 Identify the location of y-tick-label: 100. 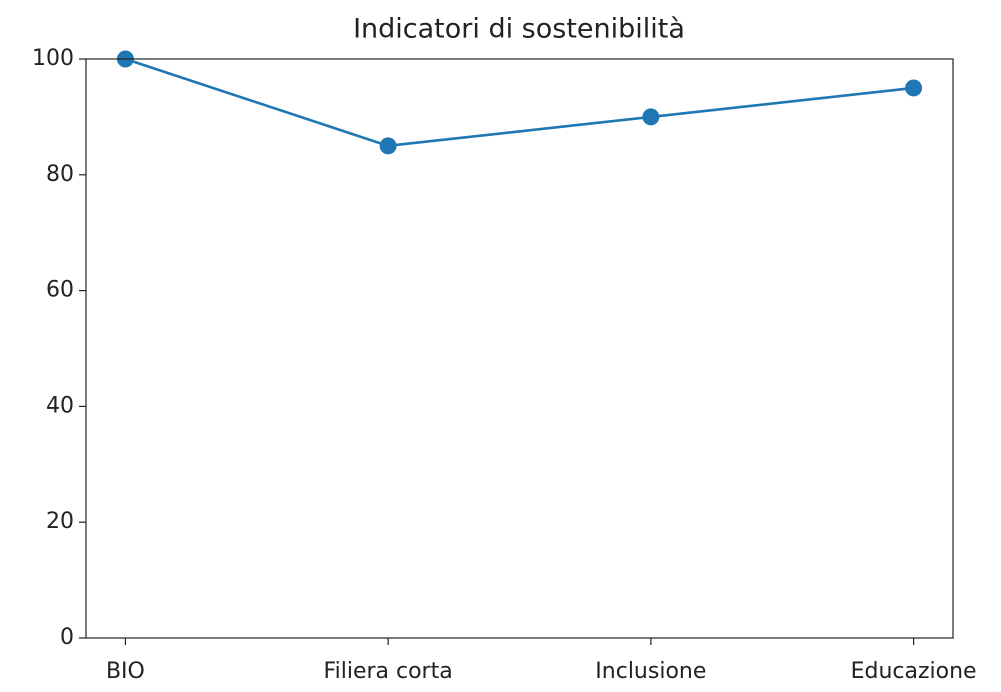
(53, 58).